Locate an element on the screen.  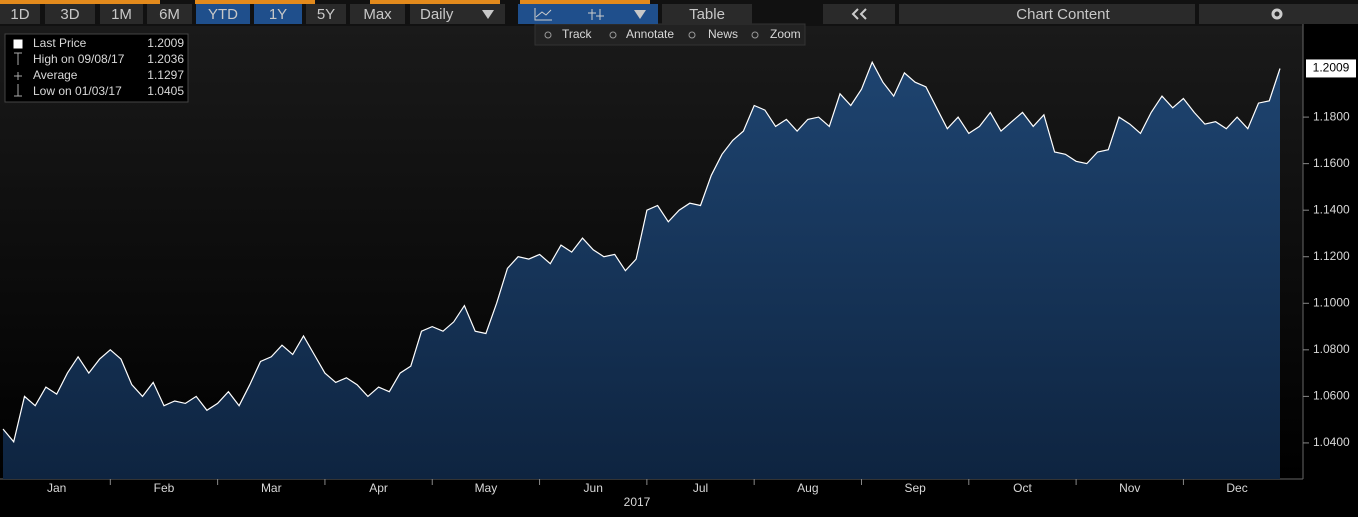
table-button is located at coordinates (707, 14).